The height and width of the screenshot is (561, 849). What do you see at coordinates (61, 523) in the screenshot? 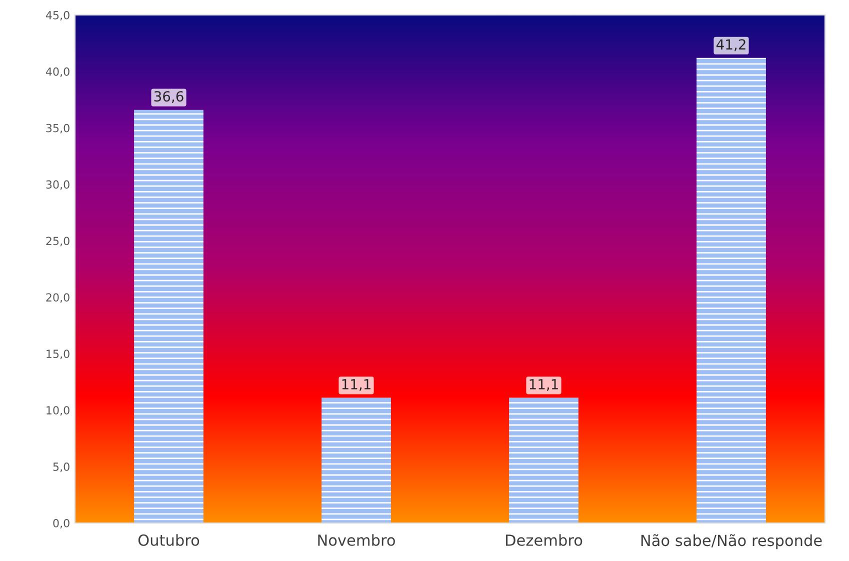
I see `y-tick-label: 0,0` at bounding box center [61, 523].